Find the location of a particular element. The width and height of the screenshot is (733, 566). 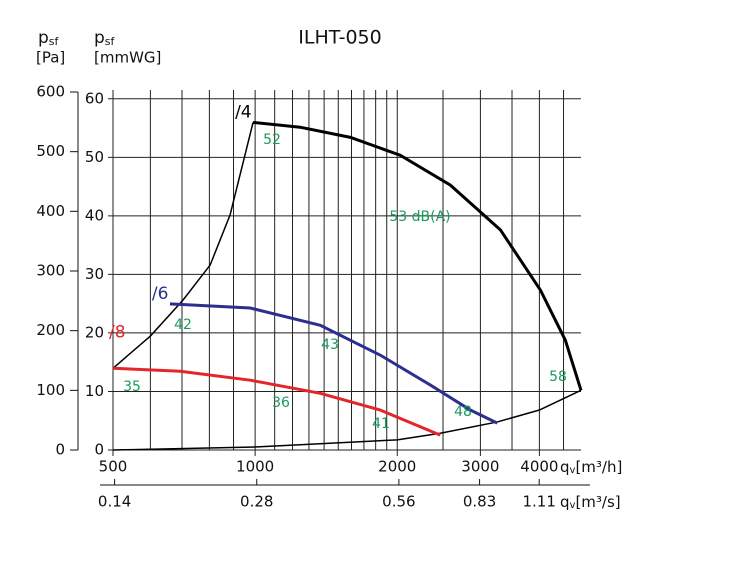

y-tick-label: 600 is located at coordinates (50, 92).